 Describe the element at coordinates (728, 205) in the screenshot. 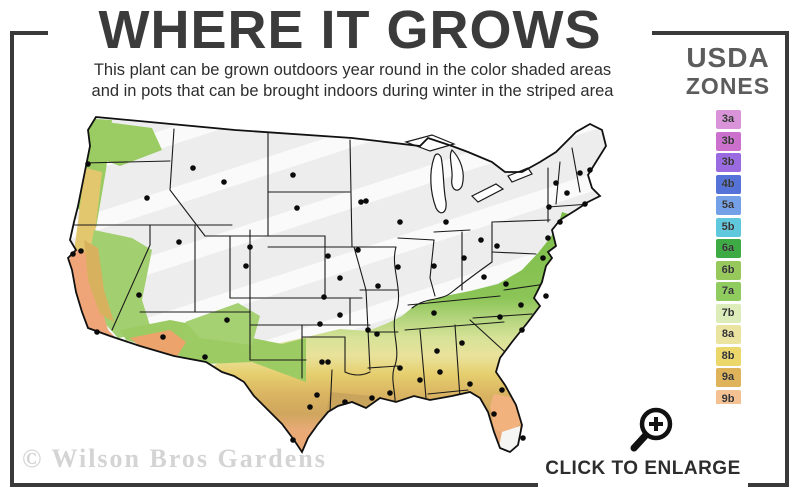

I see `legend-zone-chip: 5a` at that location.